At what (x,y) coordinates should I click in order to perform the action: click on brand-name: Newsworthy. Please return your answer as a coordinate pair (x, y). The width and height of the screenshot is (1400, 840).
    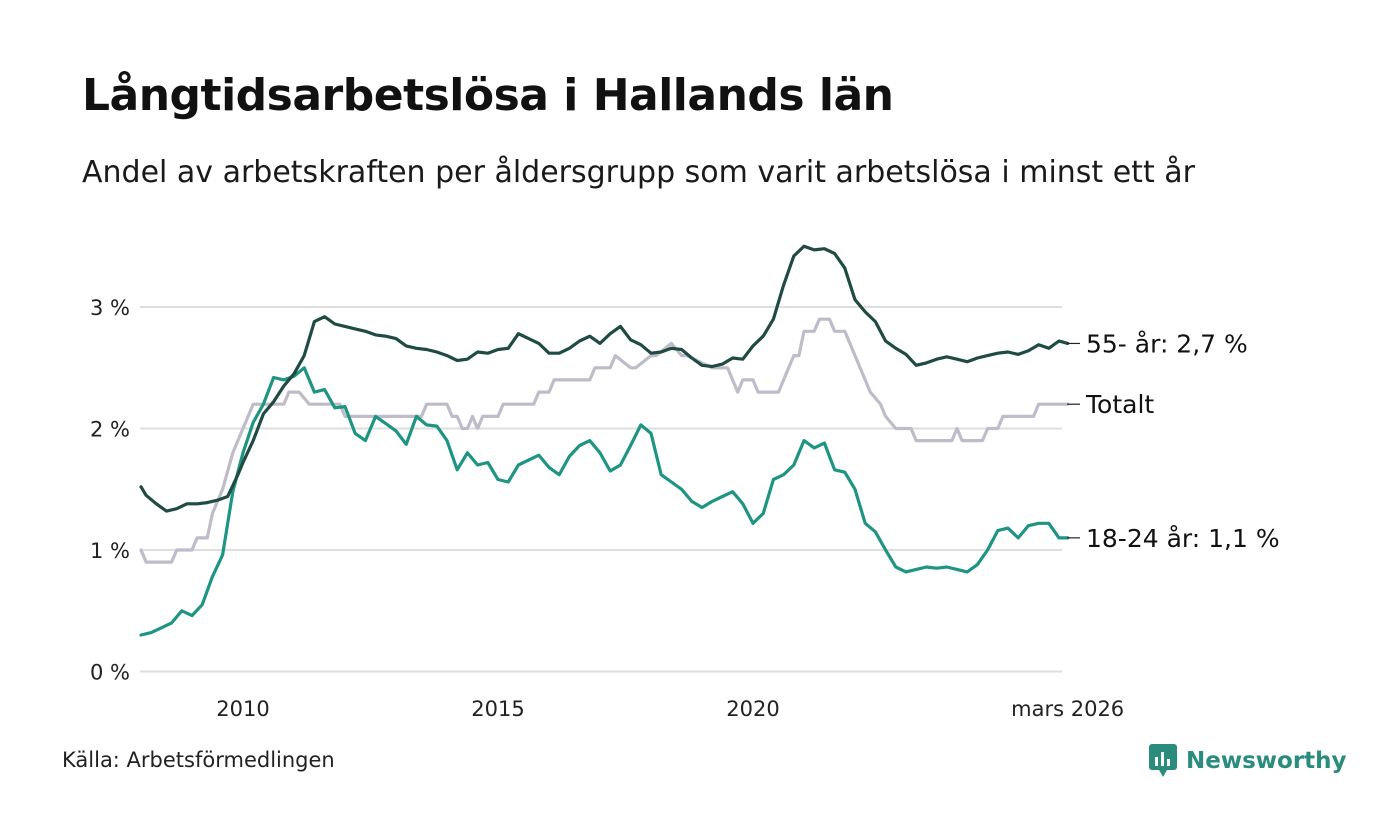
    Looking at the image, I should click on (1266, 761).